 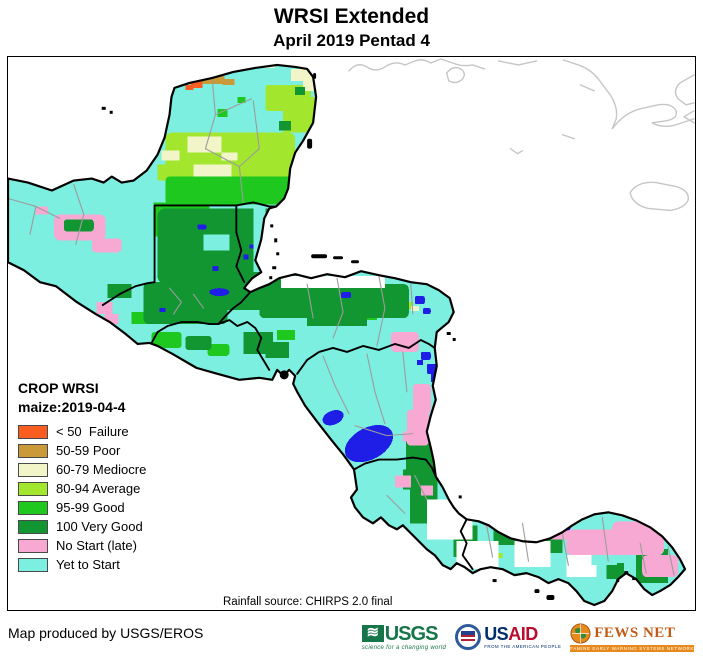 I want to click on legend-label: 100 Very Good, so click(x=99, y=526).